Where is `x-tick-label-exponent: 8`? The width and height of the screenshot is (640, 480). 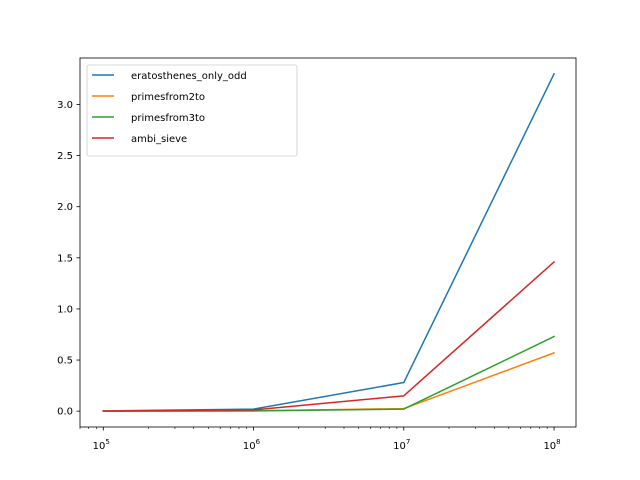
x-tick-label-exponent: 8 is located at coordinates (558, 442).